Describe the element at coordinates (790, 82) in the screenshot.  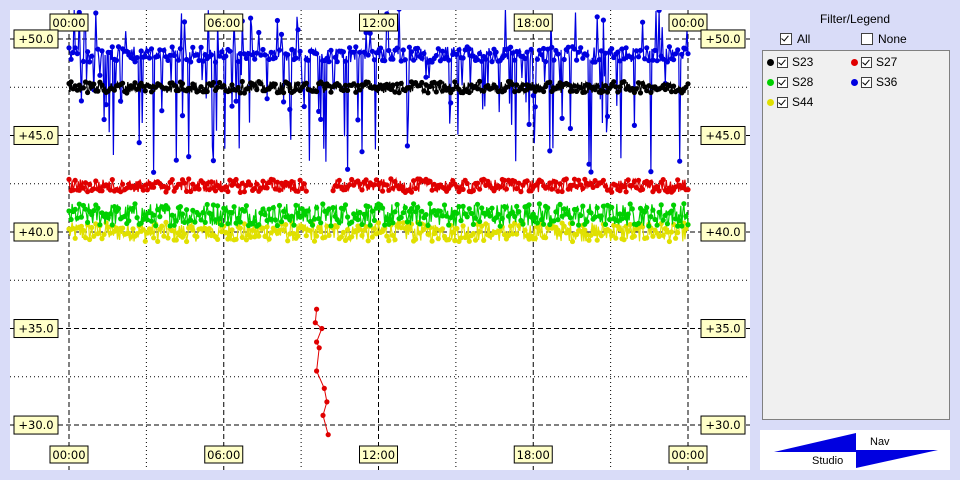
I see `legend-item-s28: S28` at that location.